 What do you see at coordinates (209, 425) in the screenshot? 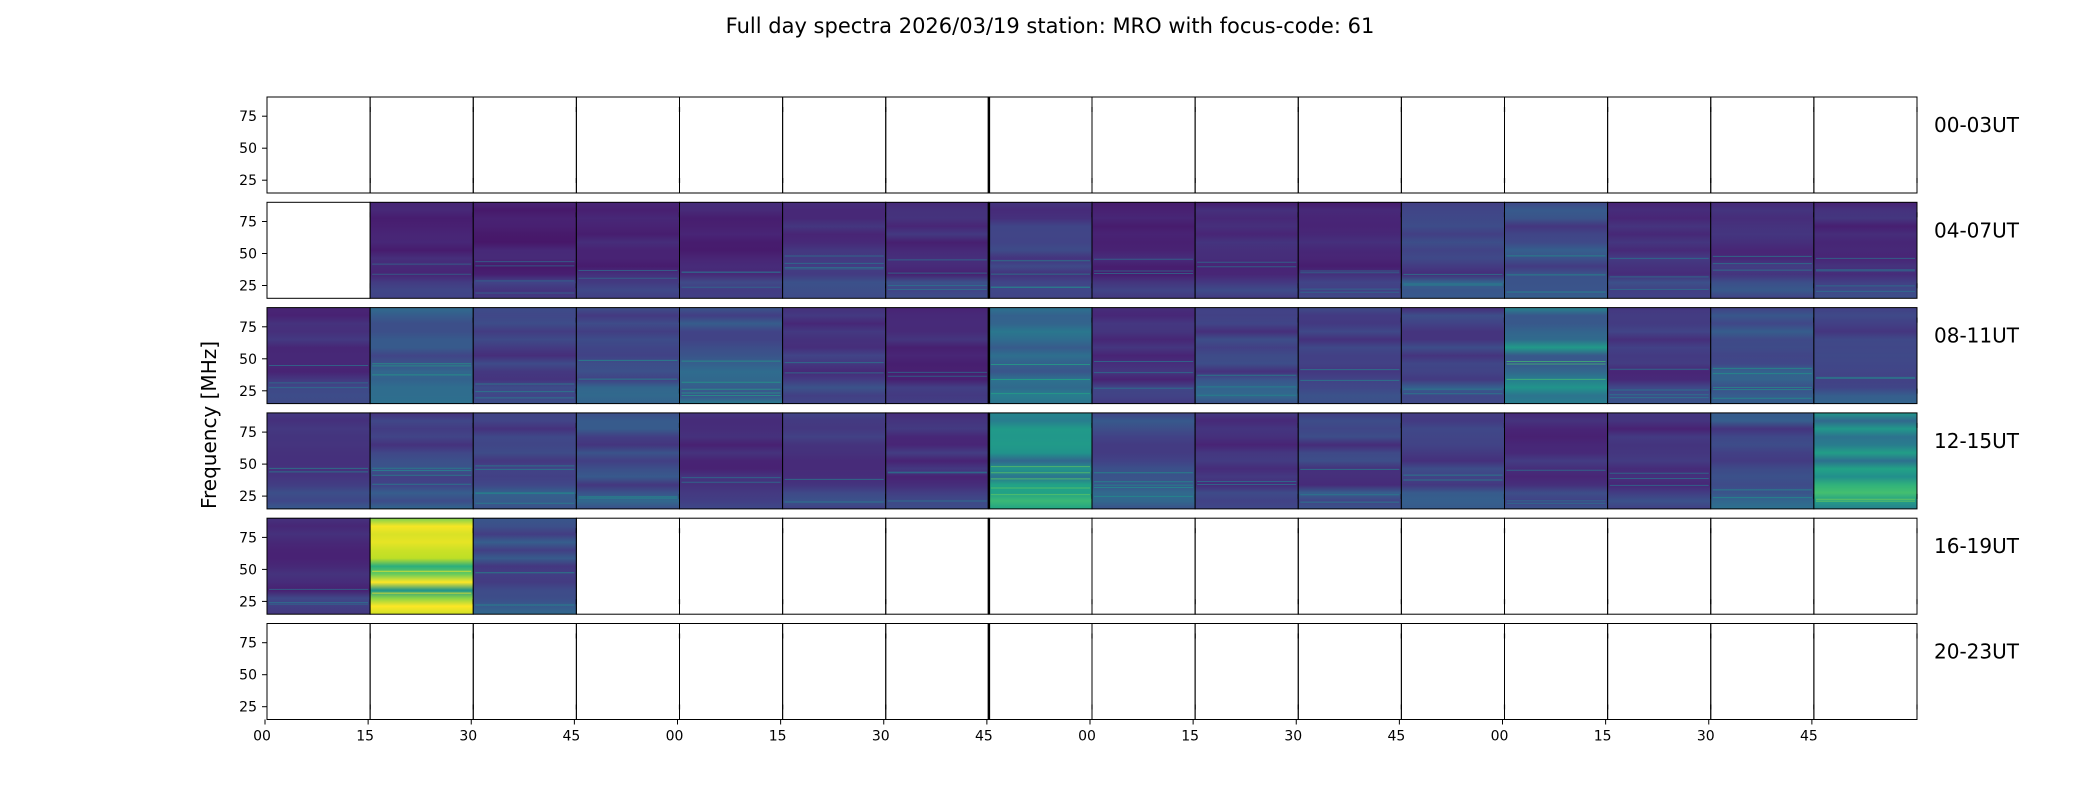
I see `y-axis-label: Frequency [MHz]` at bounding box center [209, 425].